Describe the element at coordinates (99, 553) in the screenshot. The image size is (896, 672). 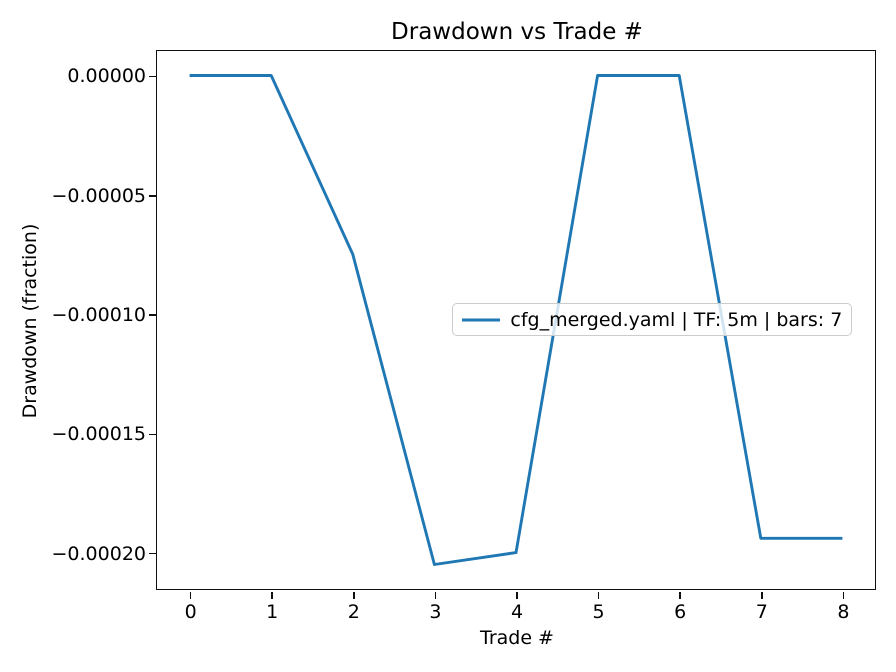
I see `y-tick-label: −0.00020` at that location.